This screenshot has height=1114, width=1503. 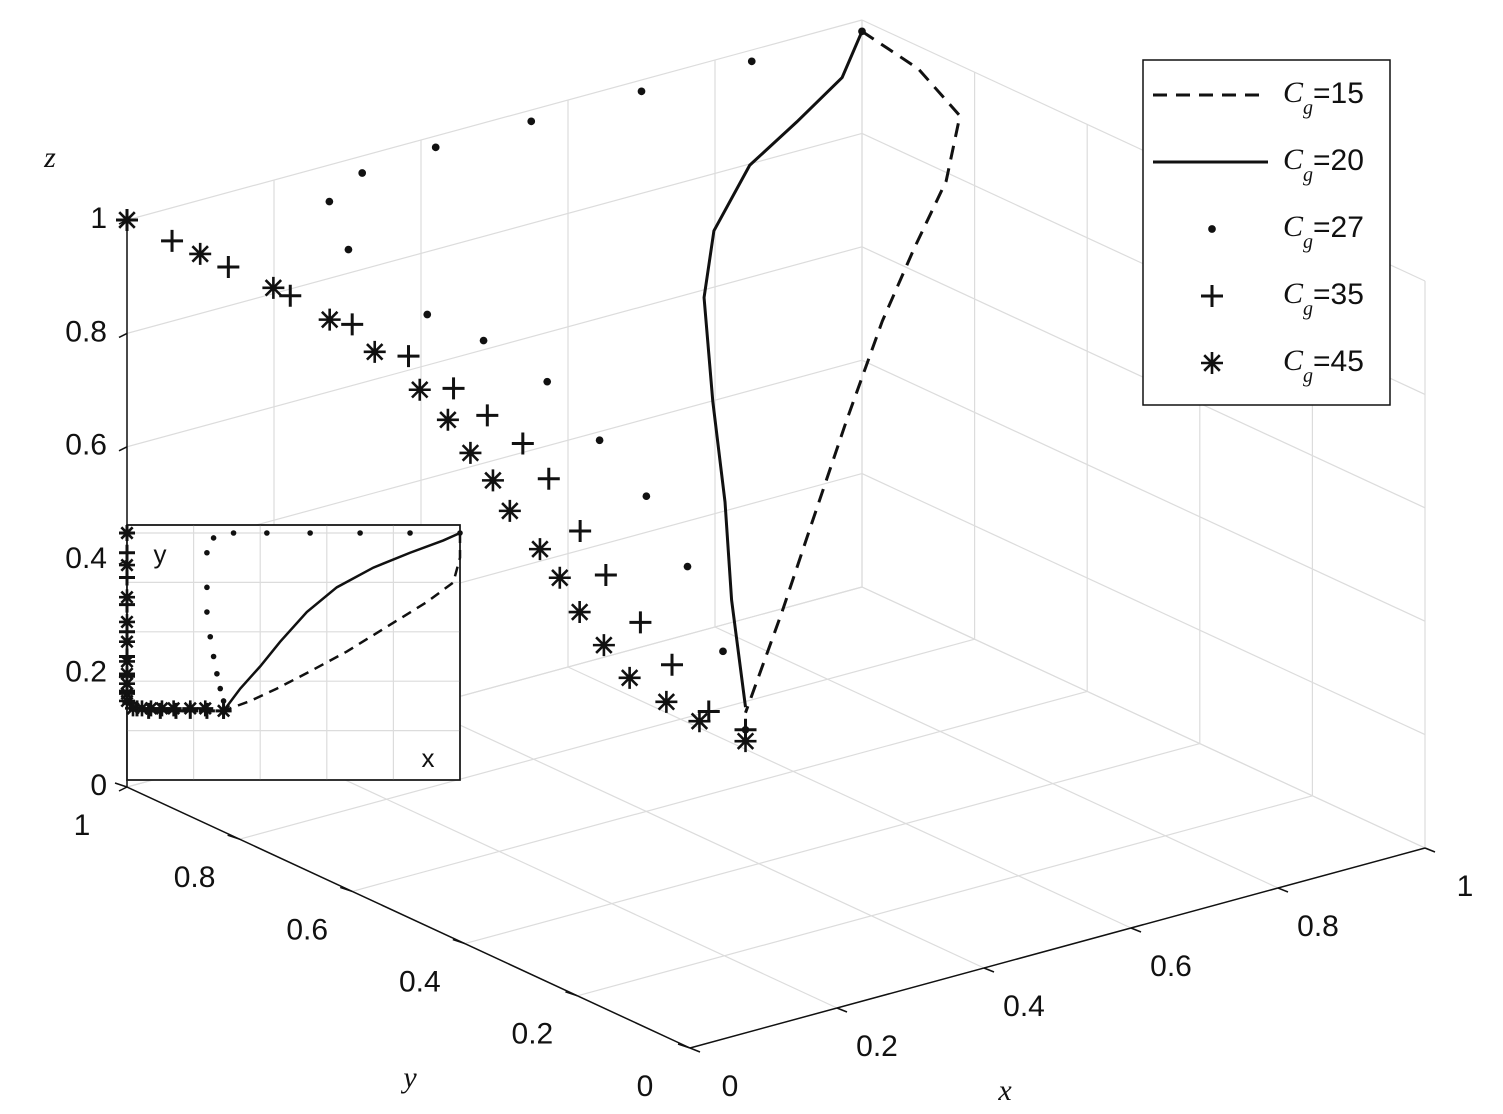 I want to click on inset-x-label: x, so click(x=428, y=758).